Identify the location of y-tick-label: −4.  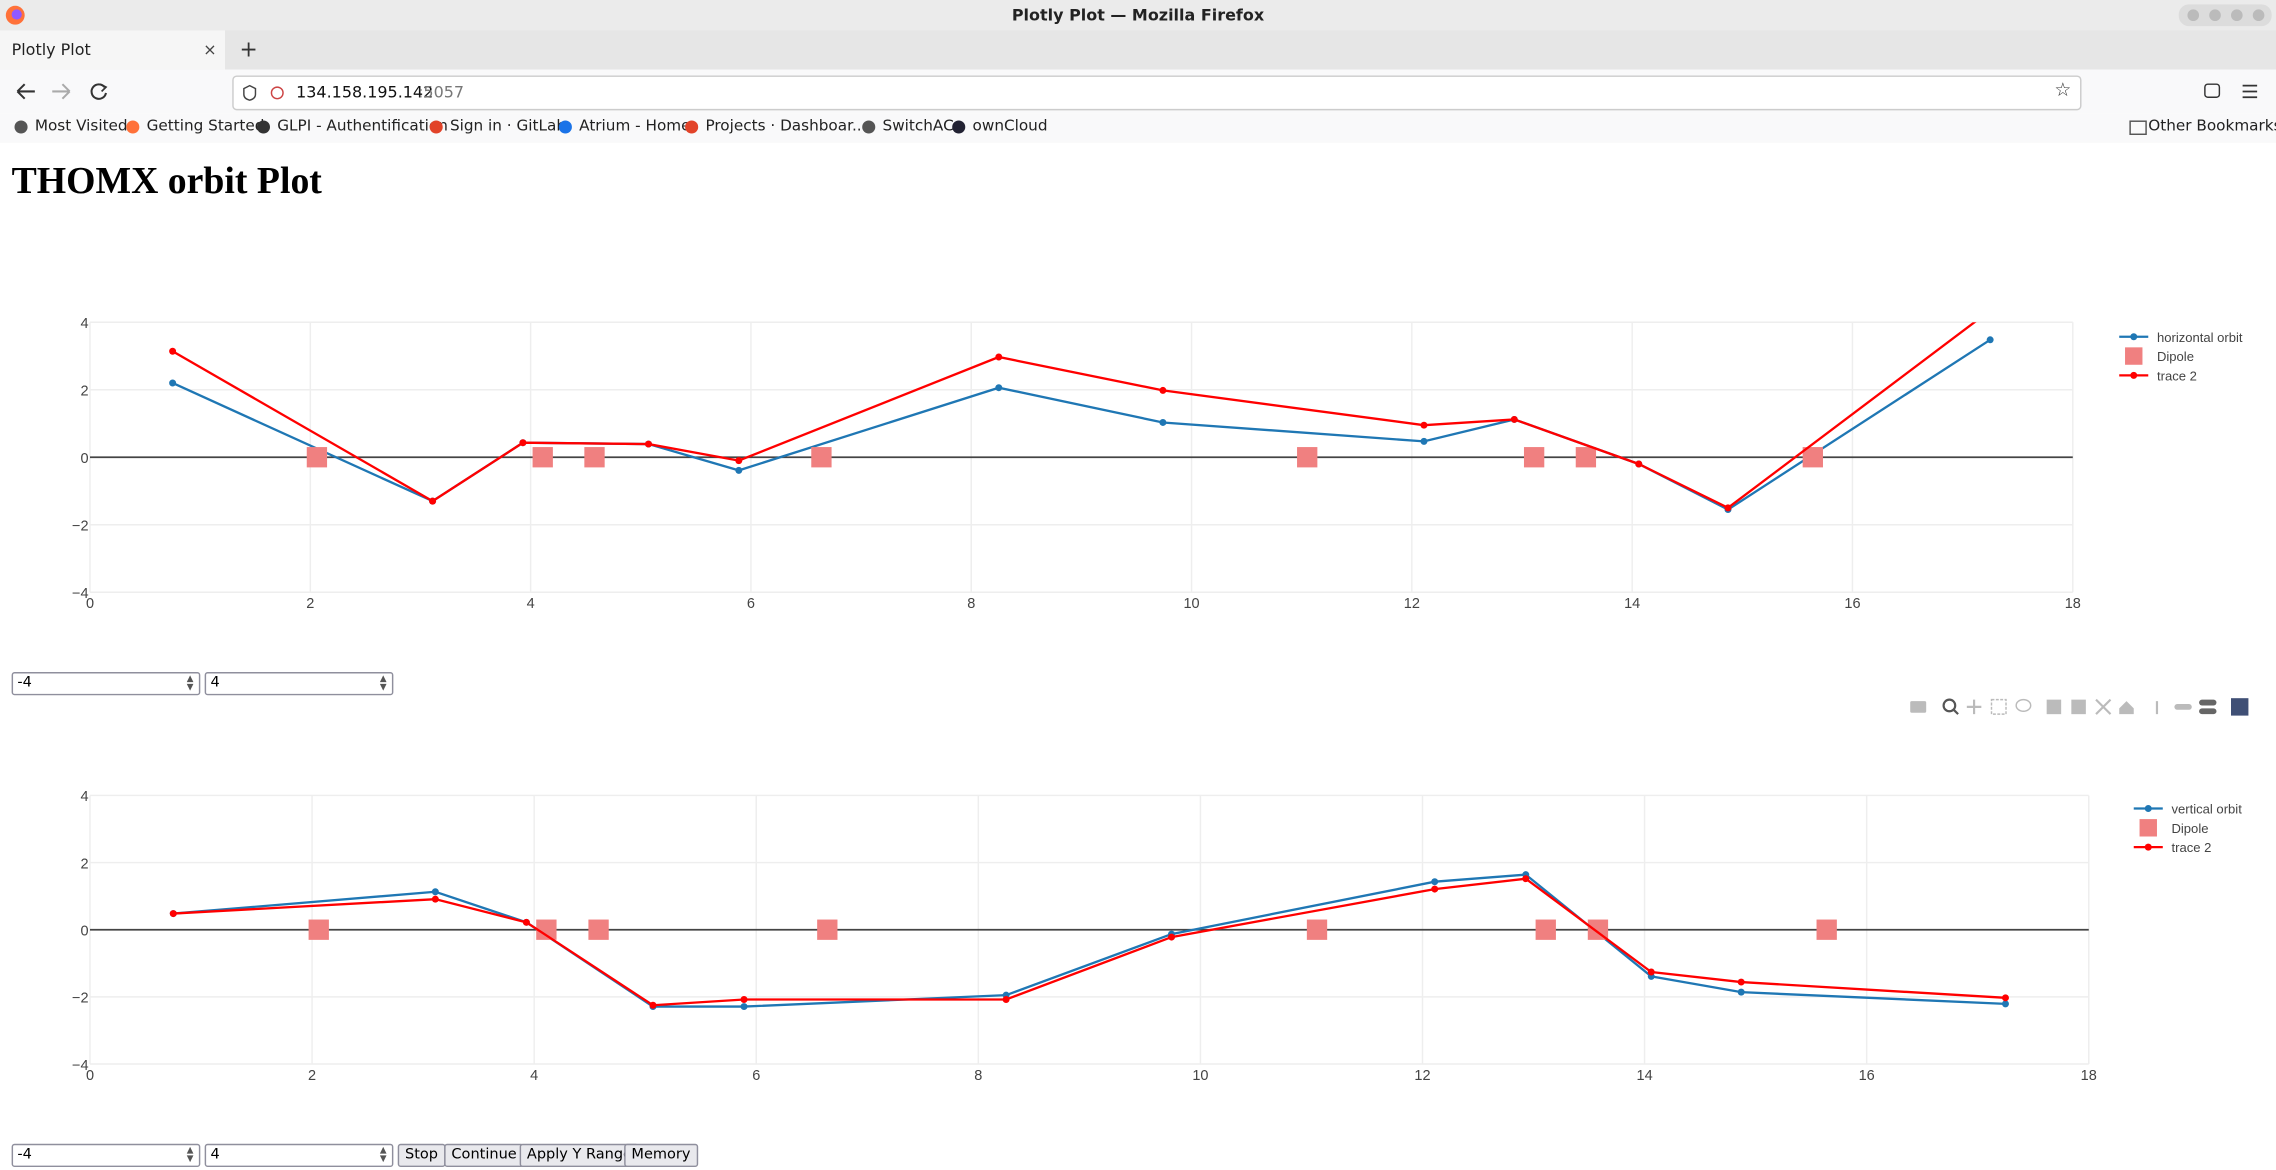
(80, 594).